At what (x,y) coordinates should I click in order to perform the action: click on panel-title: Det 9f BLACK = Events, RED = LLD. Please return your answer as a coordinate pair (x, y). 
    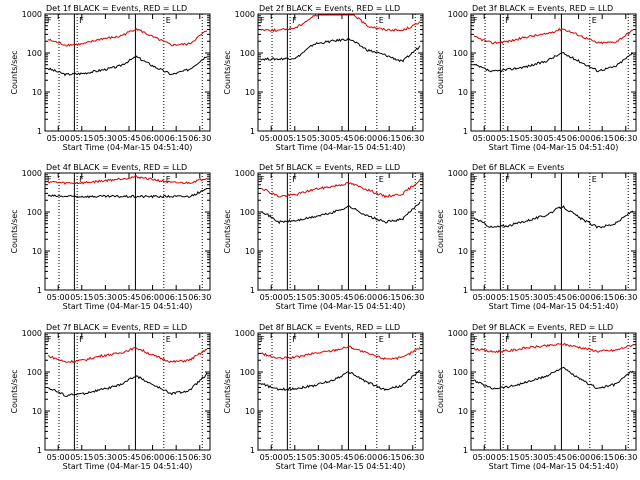
    Looking at the image, I should click on (542, 327).